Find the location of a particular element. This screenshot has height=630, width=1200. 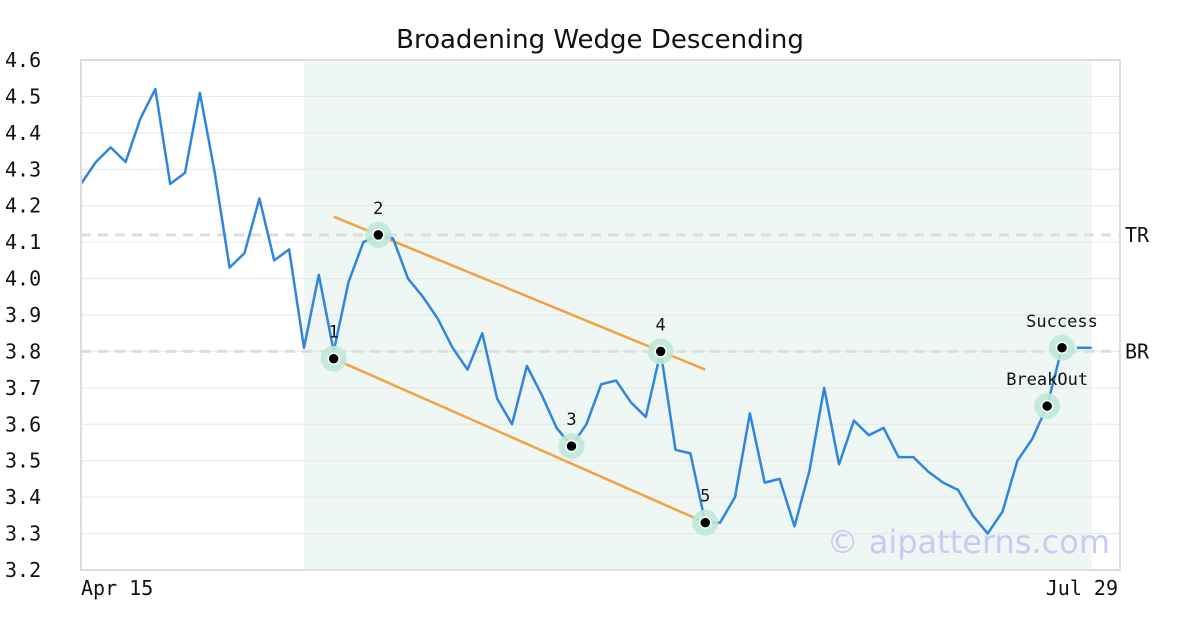

point-label: 3 is located at coordinates (571, 420).